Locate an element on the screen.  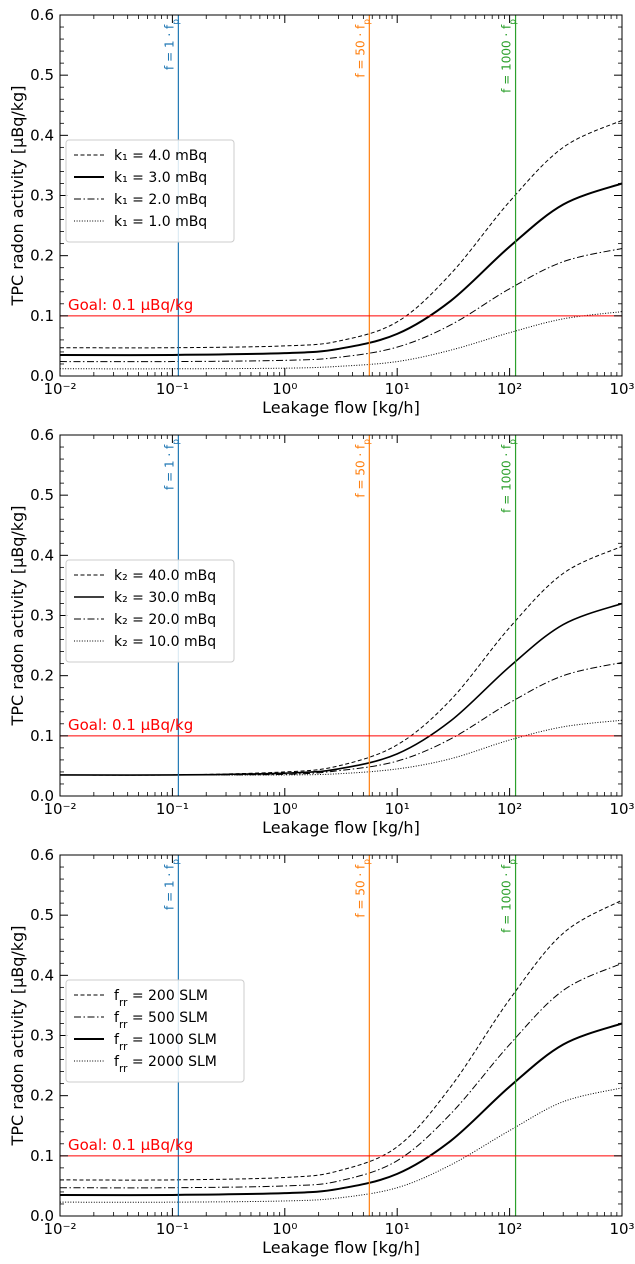
legend-entry: k₁ = 4.0 mBq is located at coordinates (160, 156).